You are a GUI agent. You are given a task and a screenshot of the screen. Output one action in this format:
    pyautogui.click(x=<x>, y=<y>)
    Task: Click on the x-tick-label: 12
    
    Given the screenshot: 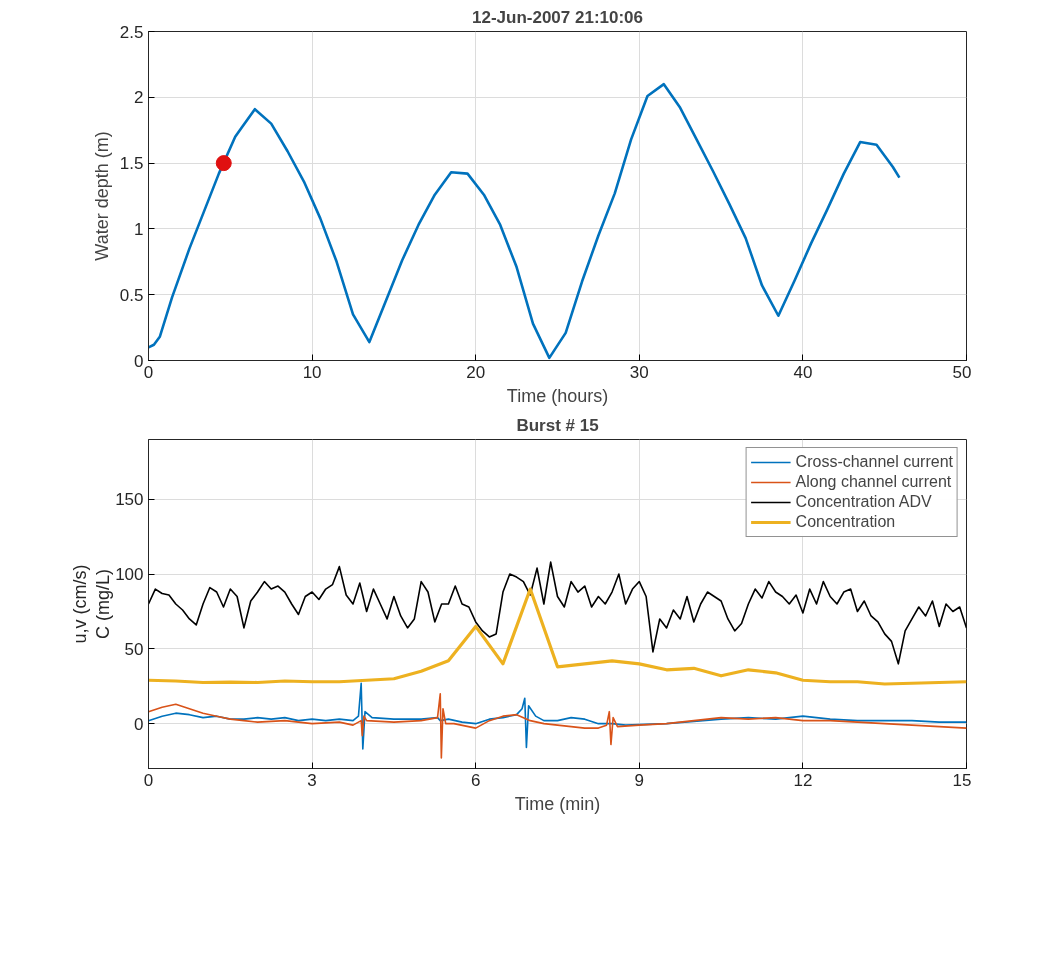 What is the action you would take?
    pyautogui.click(x=803, y=780)
    